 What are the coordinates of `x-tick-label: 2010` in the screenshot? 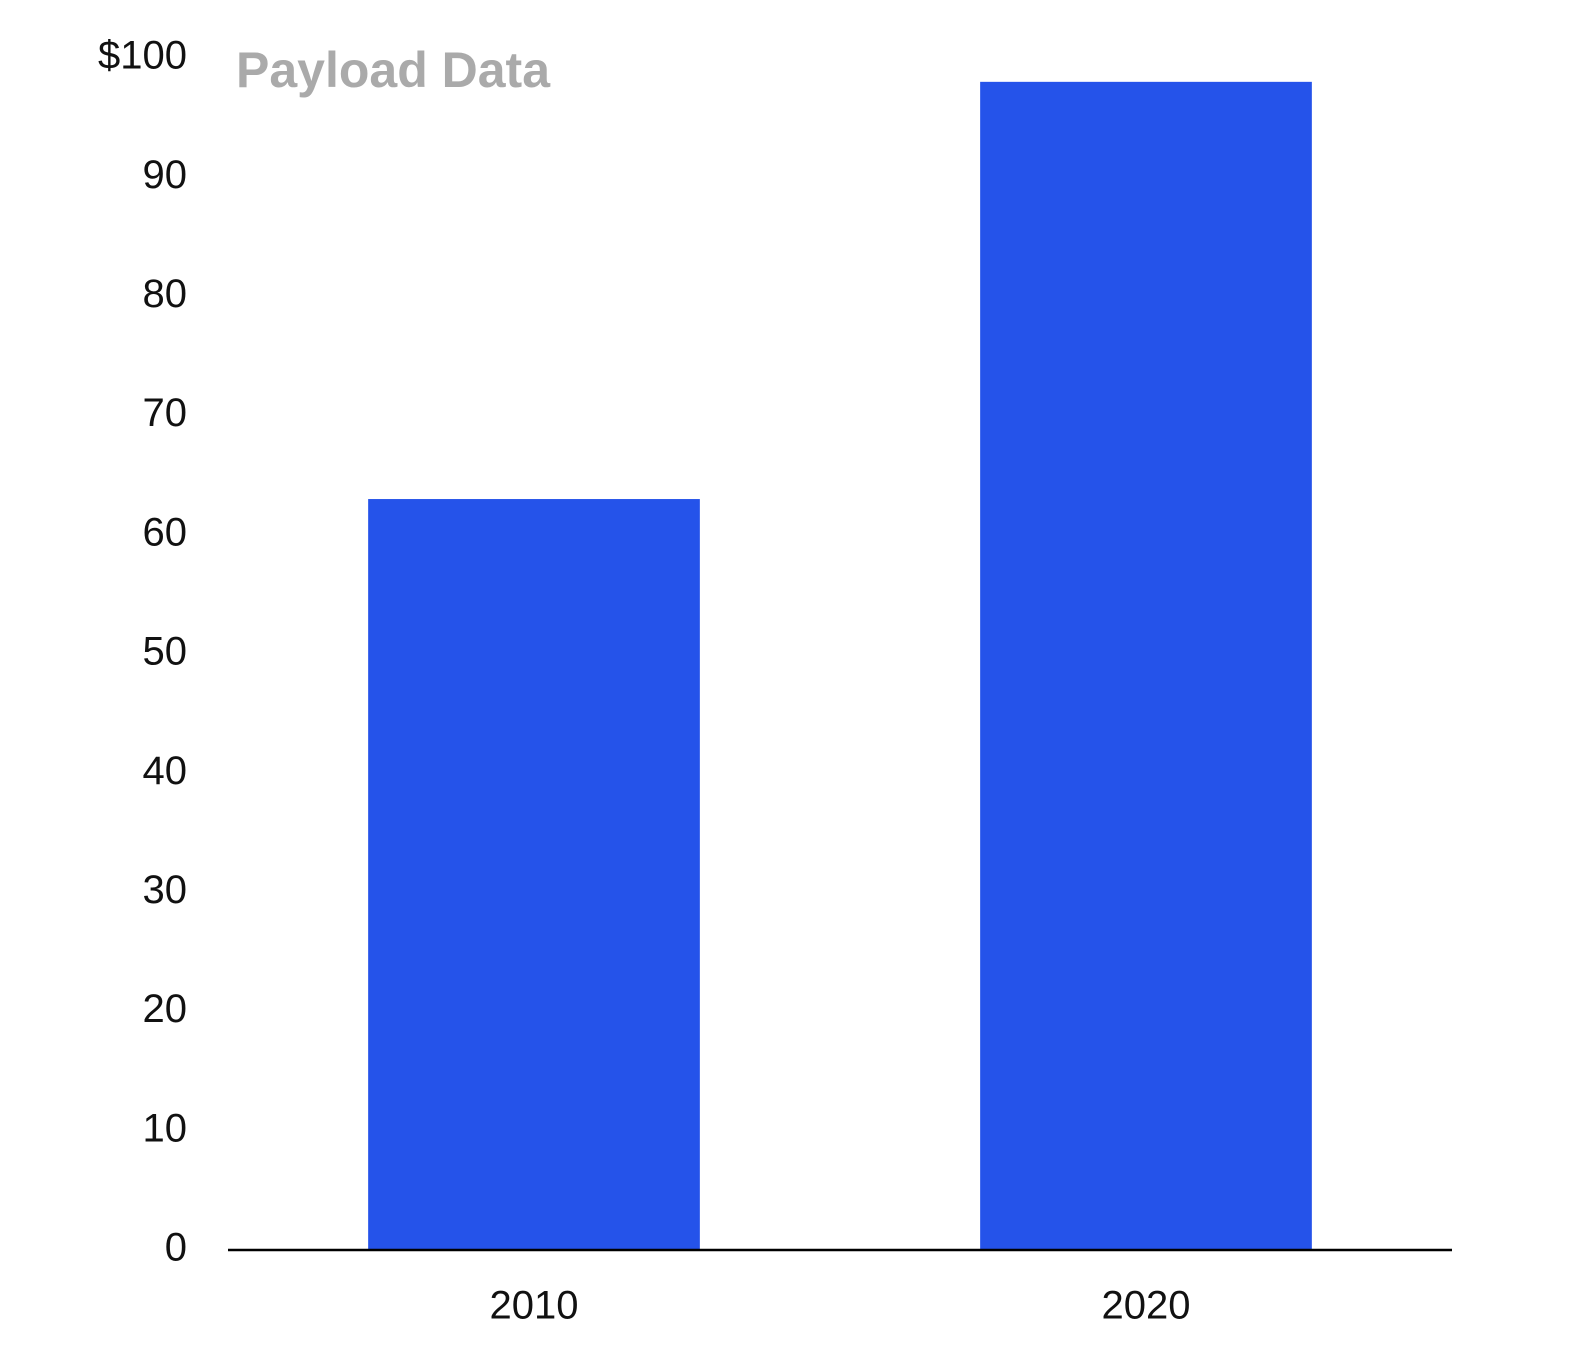 It's located at (534, 1306).